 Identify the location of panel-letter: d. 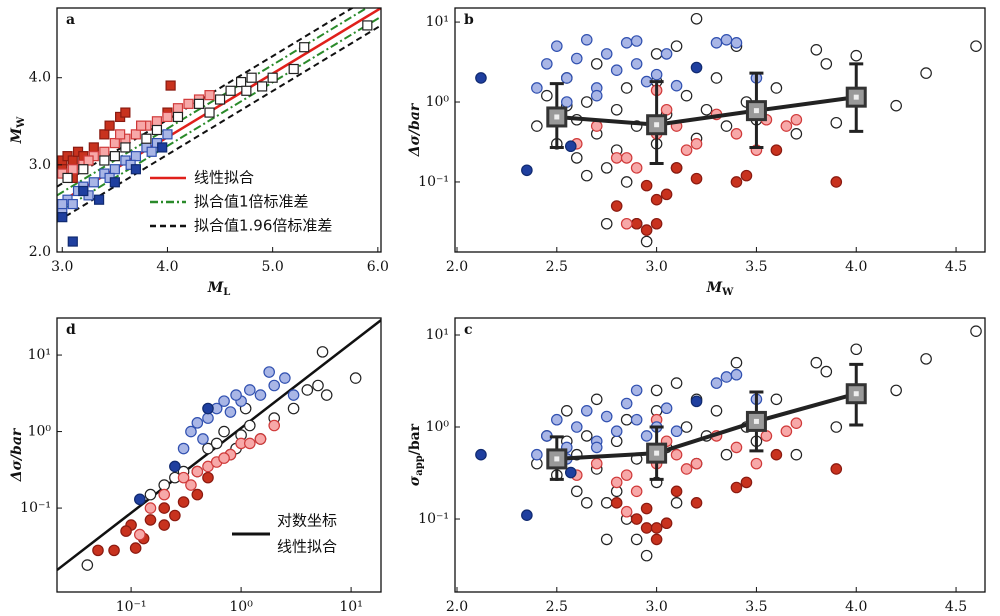
(71, 330).